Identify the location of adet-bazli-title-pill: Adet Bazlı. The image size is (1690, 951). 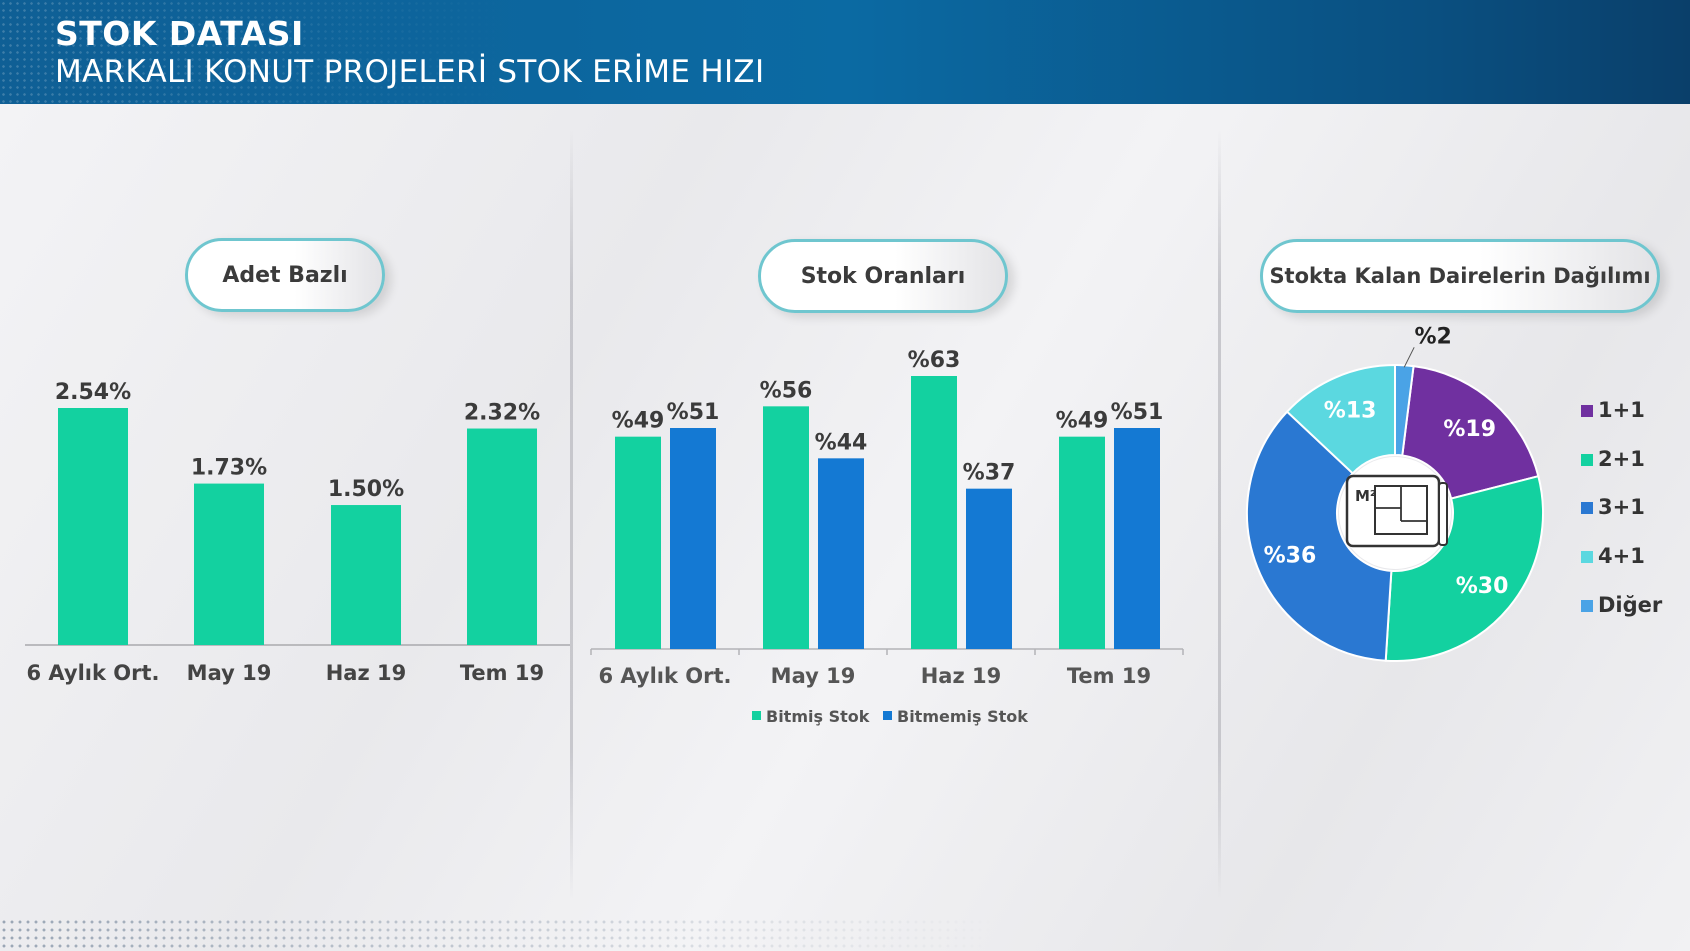
(285, 275).